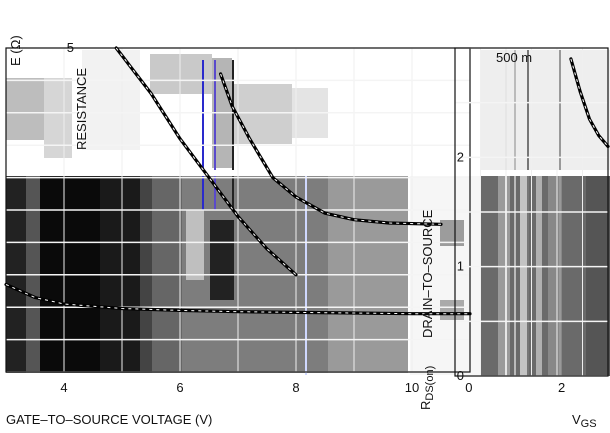  I want to click on x-tick-label: 10, so click(412, 387).